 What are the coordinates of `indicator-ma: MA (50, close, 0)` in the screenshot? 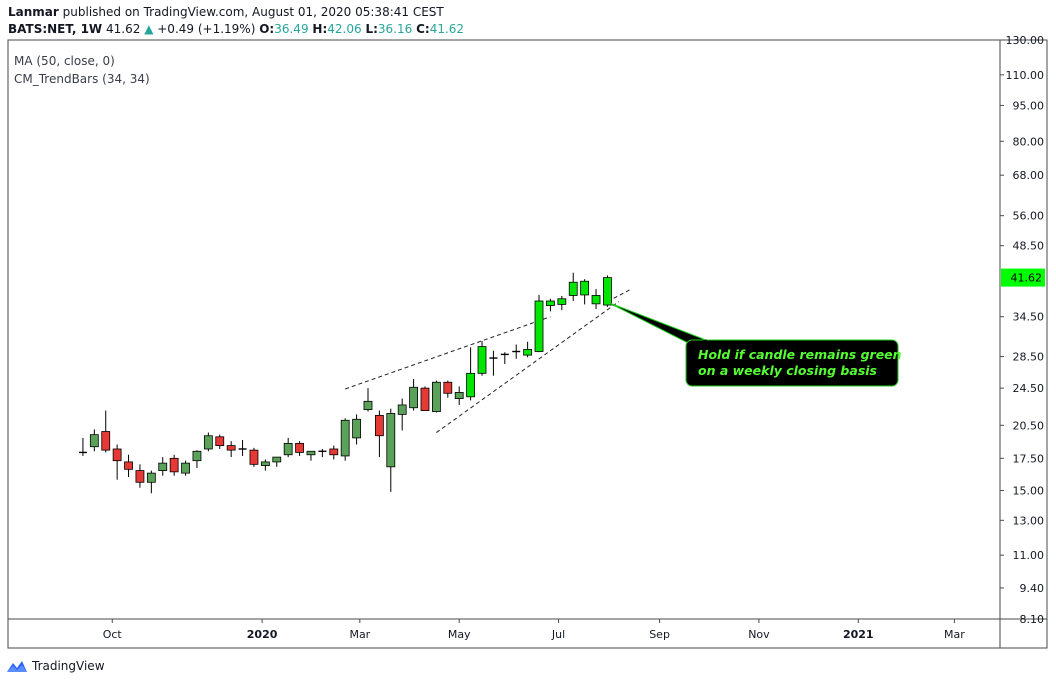 It's located at (64, 61).